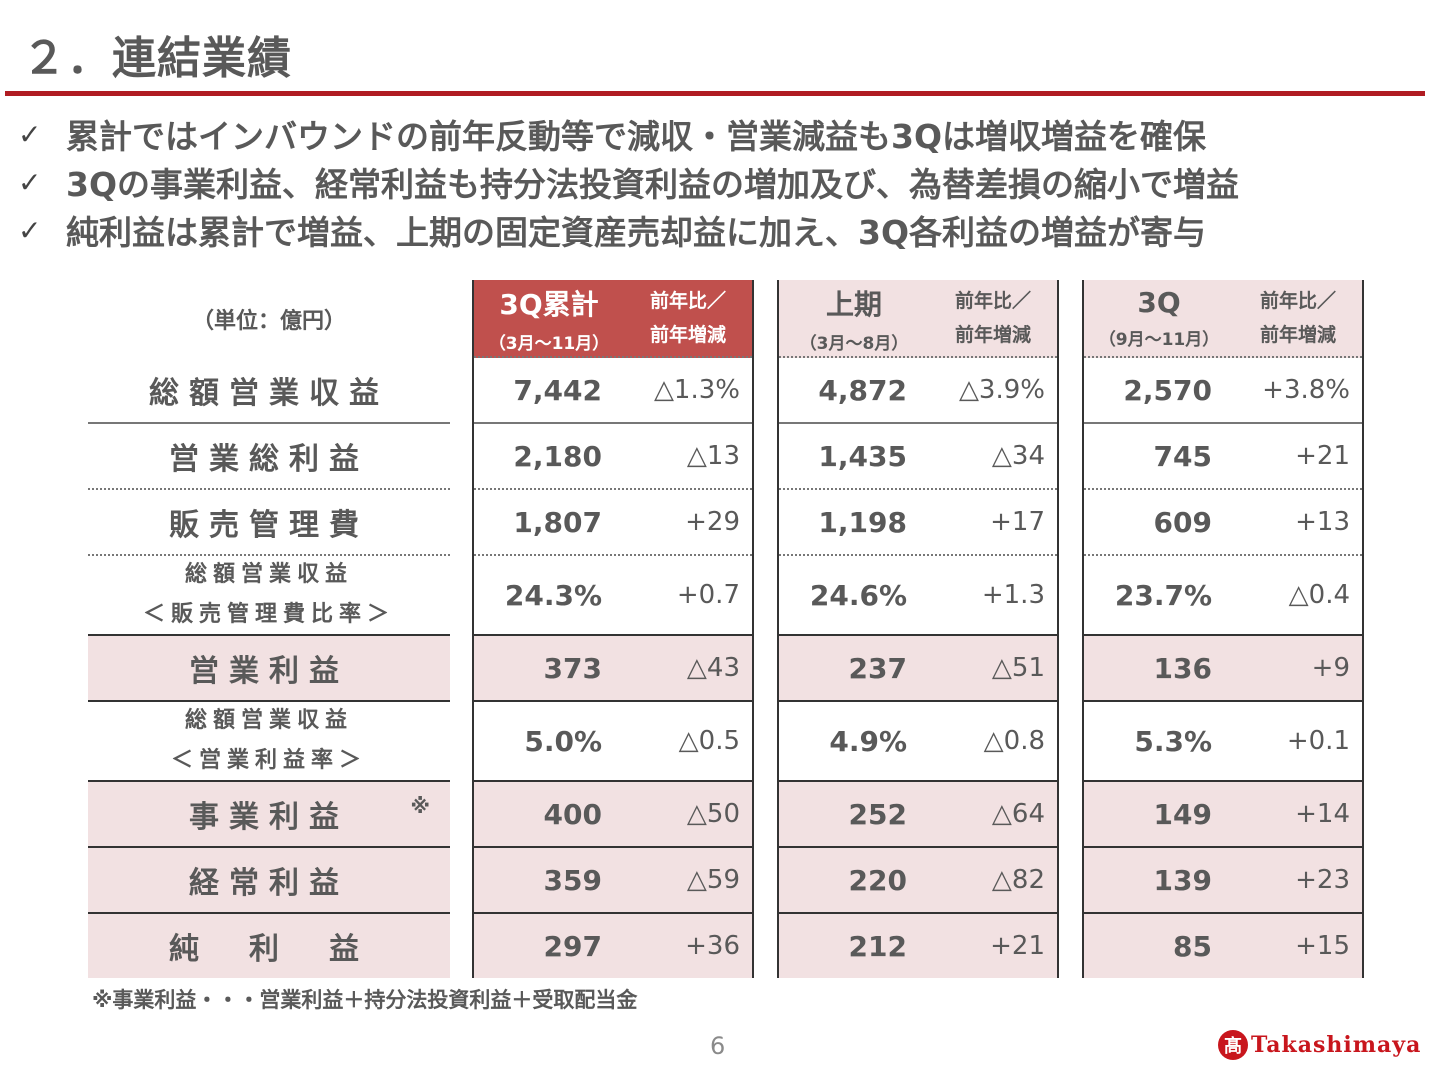 This screenshot has height=1080, width=1440. What do you see at coordinates (1182, 814) in the screenshot?
I see `cell-value: 149` at bounding box center [1182, 814].